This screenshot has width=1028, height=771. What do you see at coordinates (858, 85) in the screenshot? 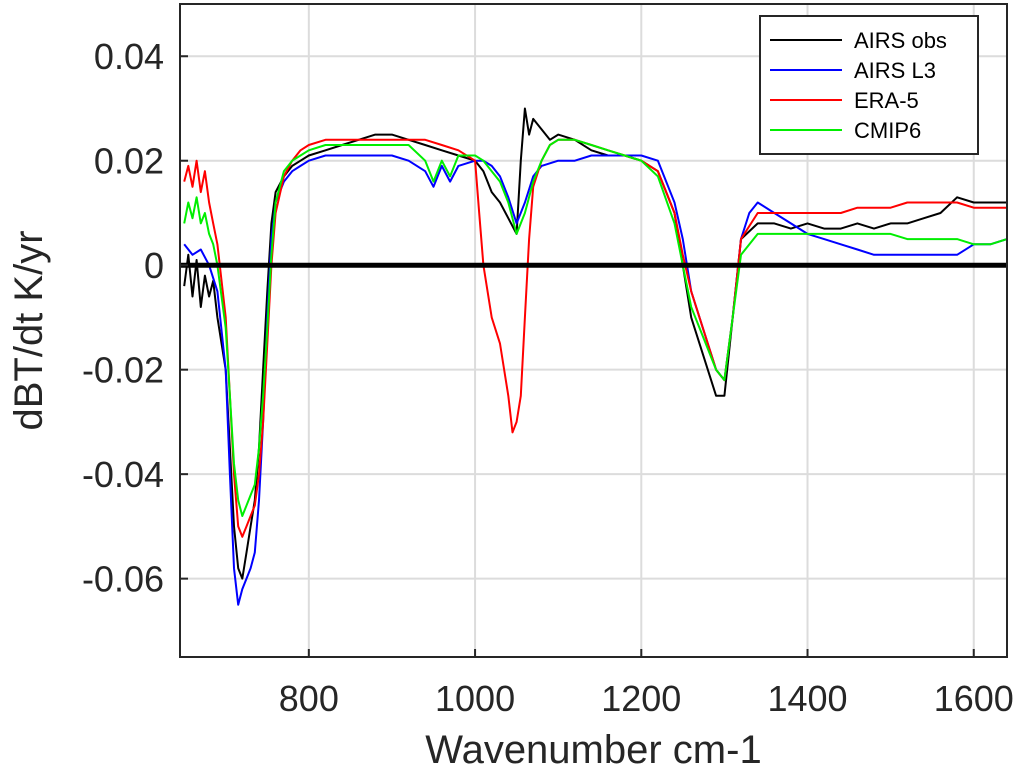
I see `legend-entries: AIRS obs AIRS L3 ERA-5 CMIP6` at bounding box center [858, 85].